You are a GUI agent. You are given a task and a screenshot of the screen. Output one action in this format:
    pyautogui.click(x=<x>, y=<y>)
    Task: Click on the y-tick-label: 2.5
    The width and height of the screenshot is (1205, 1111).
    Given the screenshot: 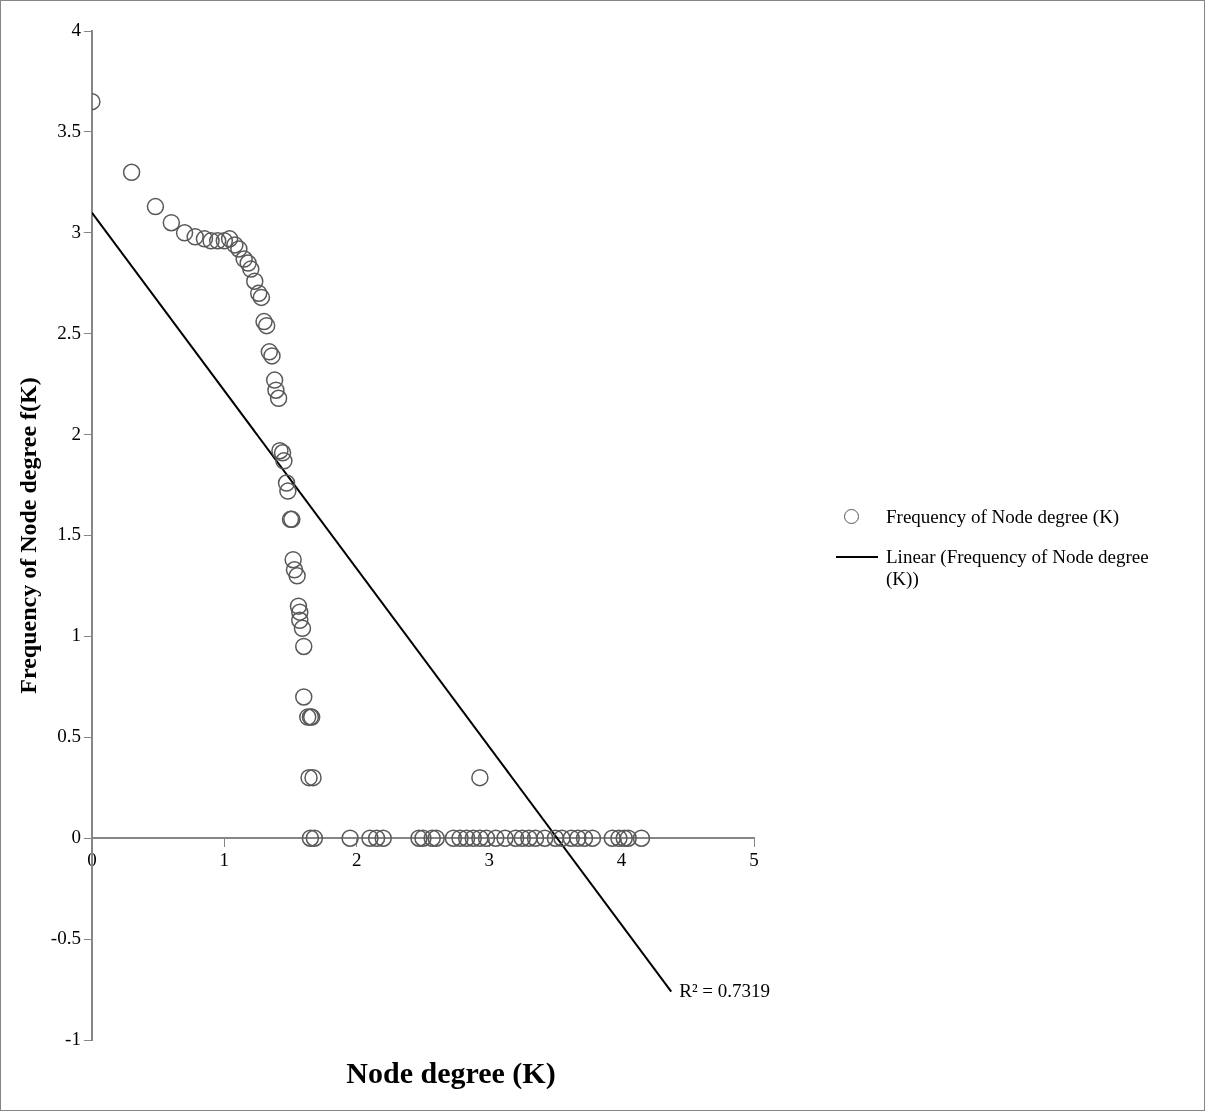 What is the action you would take?
    pyautogui.click(x=69, y=332)
    